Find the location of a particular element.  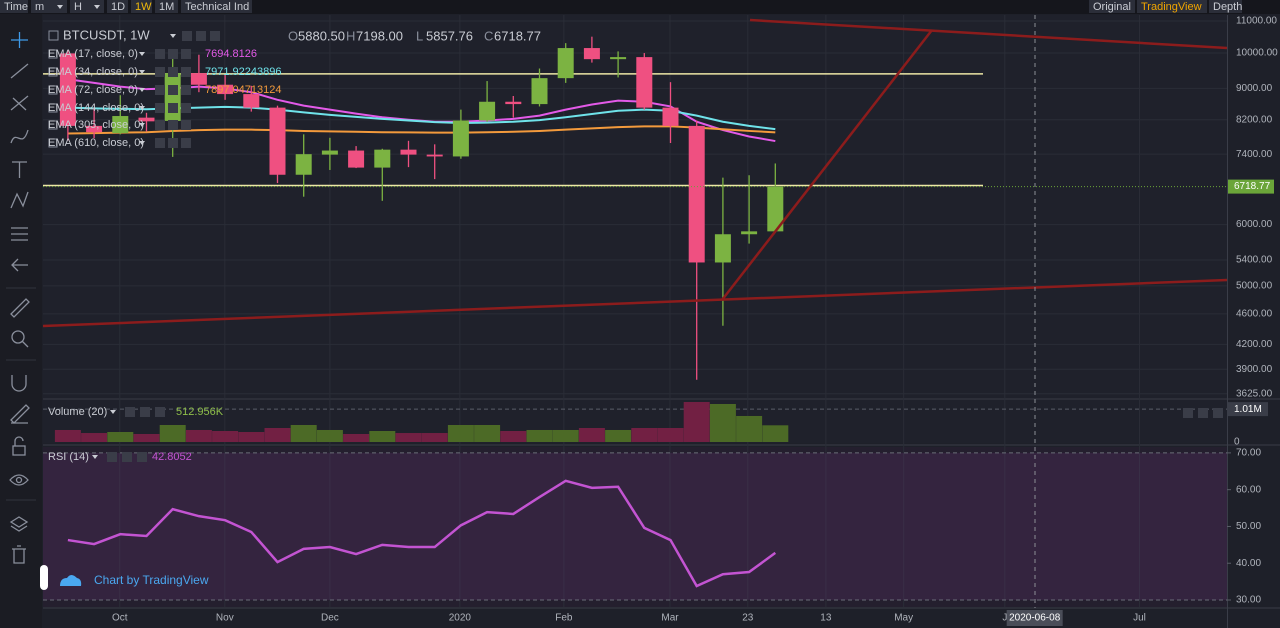

measure-tool is located at coordinates (20, 308).